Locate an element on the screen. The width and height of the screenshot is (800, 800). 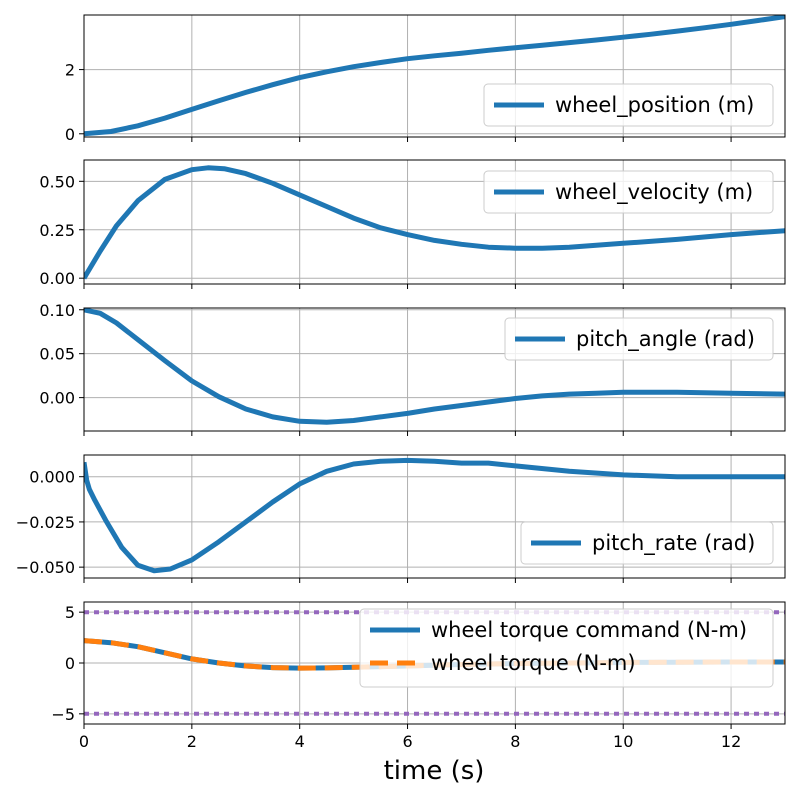
x-tick-label: 2 is located at coordinates (192, 741).